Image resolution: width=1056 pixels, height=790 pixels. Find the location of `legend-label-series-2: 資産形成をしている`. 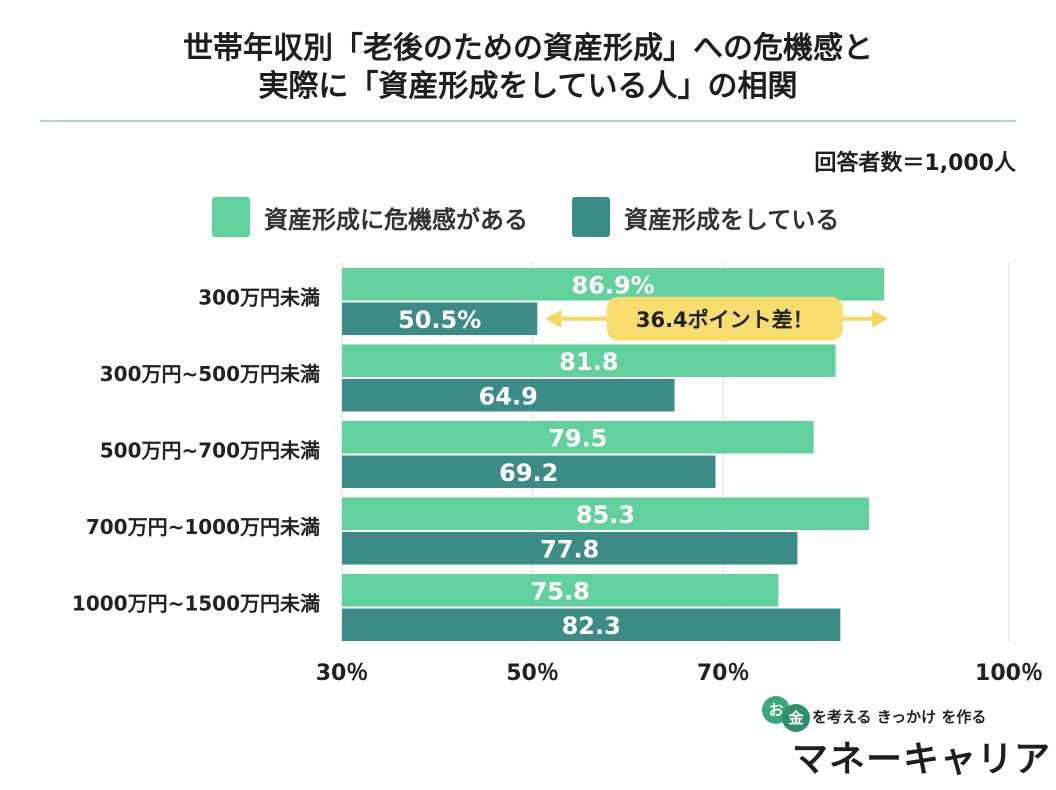

legend-label-series-2: 資産形成をしている is located at coordinates (732, 219).